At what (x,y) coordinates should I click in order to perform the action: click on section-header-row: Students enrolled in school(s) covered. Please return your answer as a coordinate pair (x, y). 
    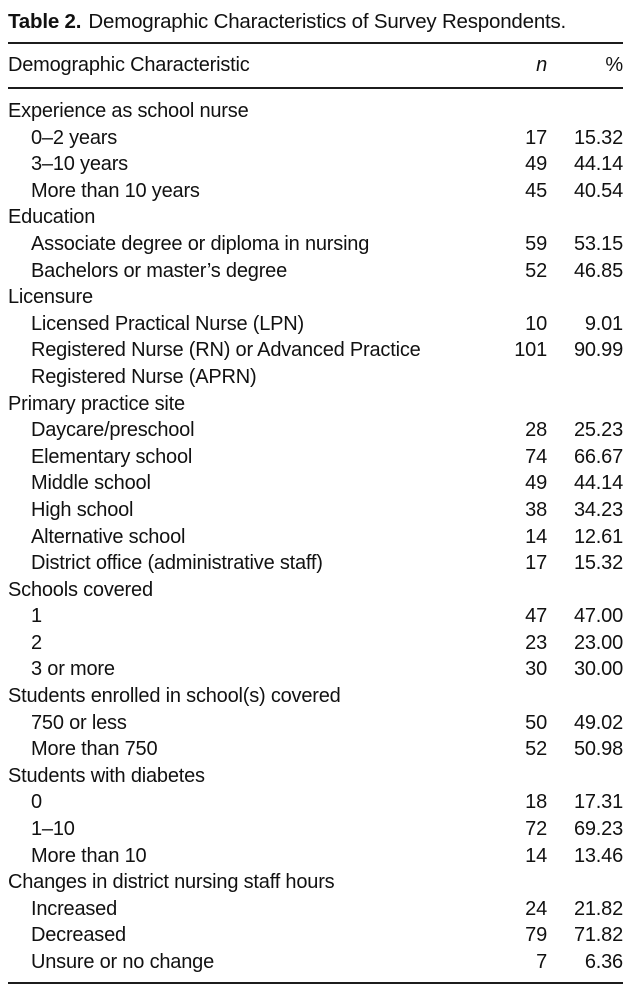
    Looking at the image, I should click on (315, 696).